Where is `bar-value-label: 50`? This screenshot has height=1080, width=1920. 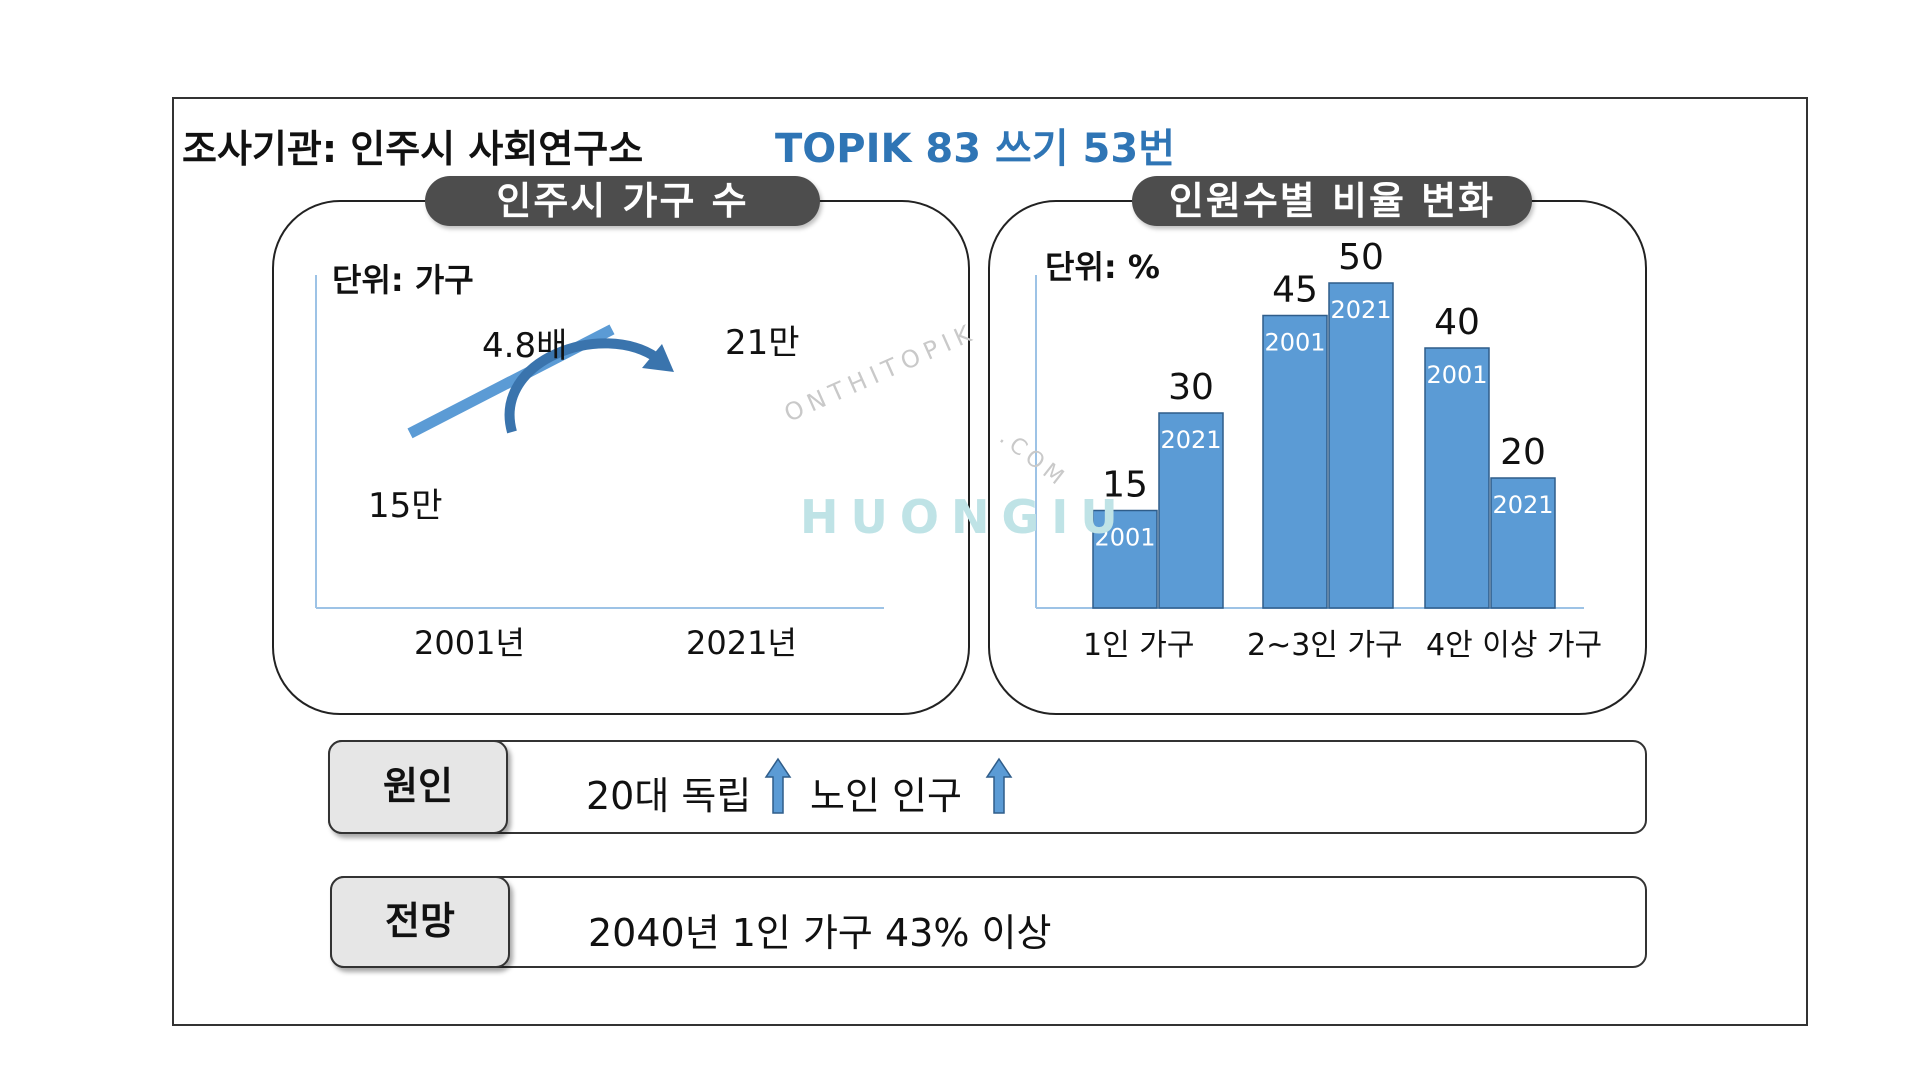
bar-value-label: 50 is located at coordinates (1361, 257).